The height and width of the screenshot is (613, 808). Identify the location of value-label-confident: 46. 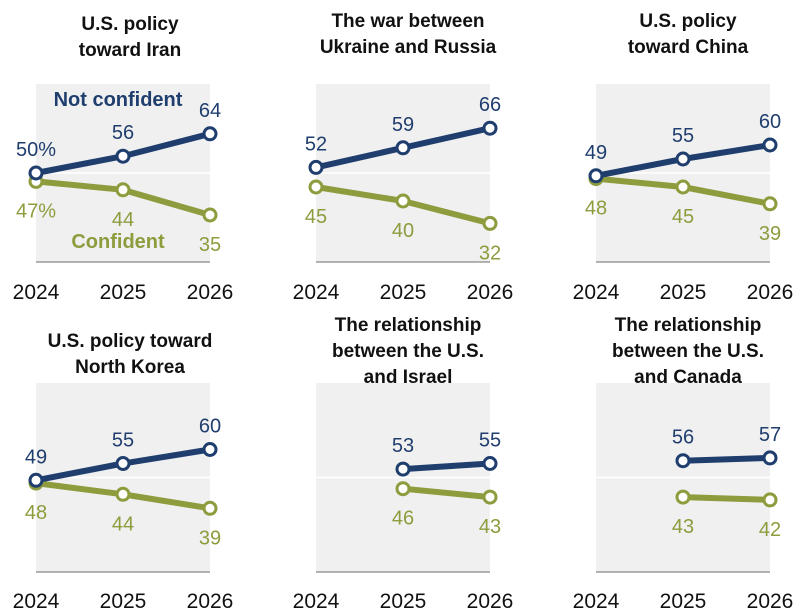
(403, 519).